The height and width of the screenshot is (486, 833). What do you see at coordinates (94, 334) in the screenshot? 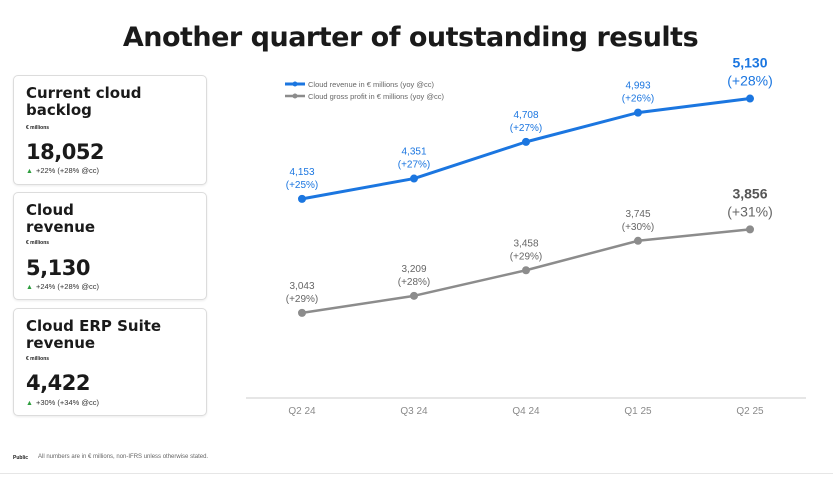
I see `kpi-title: Cloud ERP Suite revenue` at bounding box center [94, 334].